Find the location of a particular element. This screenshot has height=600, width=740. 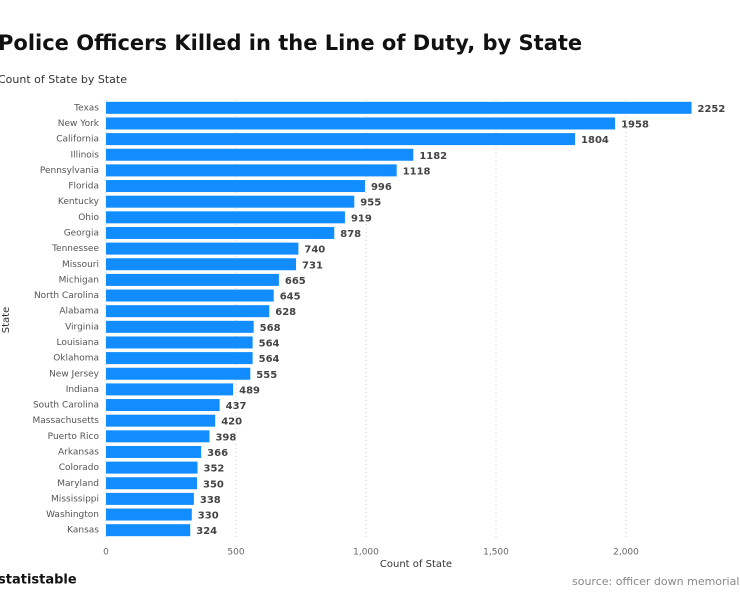

y-tick-label: New York is located at coordinates (79, 124).